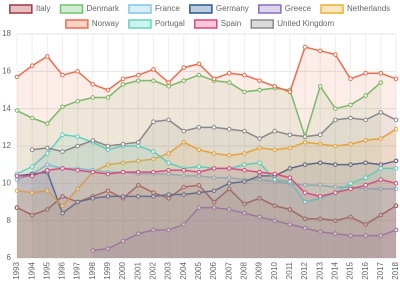 Image resolution: width=400 pixels, height=293 pixels. I want to click on legend-item: Norway, so click(92, 24).